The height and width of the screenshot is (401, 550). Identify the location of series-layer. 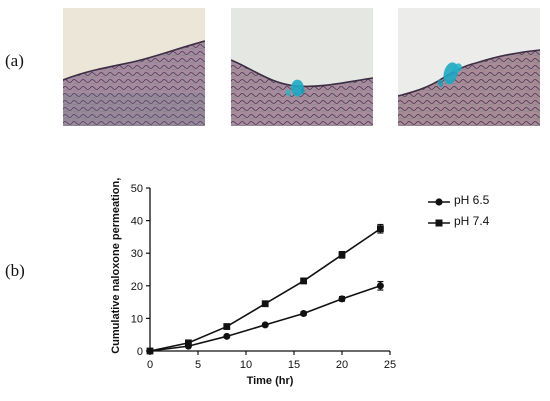
(265, 289).